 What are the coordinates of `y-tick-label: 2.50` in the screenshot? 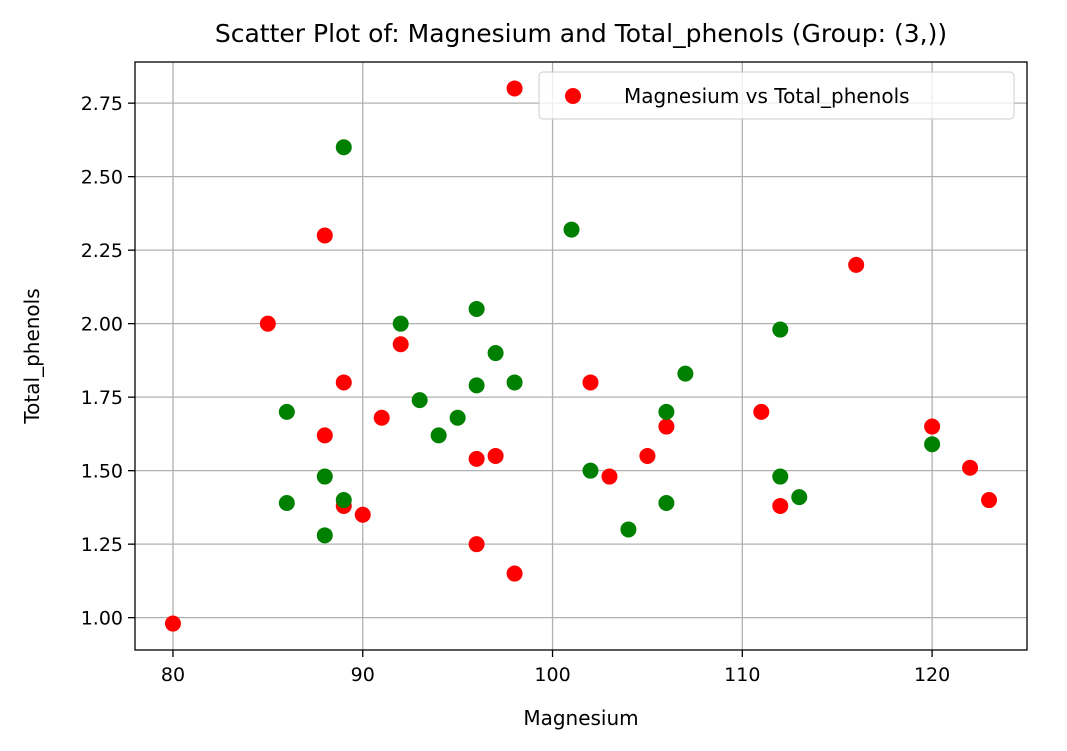 It's located at (102, 178).